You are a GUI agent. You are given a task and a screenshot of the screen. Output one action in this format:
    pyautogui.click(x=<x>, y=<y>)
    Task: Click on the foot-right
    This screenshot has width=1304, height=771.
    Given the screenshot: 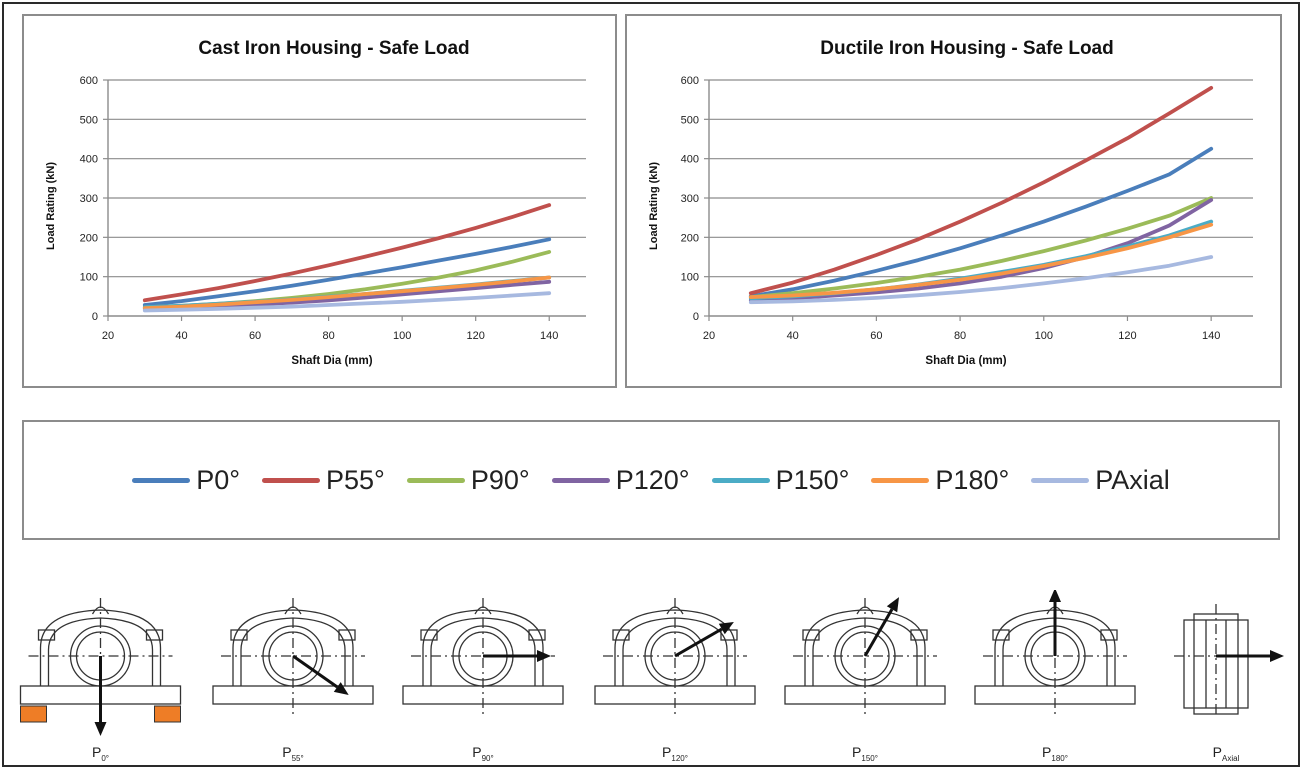 What is the action you would take?
    pyautogui.click(x=167, y=714)
    